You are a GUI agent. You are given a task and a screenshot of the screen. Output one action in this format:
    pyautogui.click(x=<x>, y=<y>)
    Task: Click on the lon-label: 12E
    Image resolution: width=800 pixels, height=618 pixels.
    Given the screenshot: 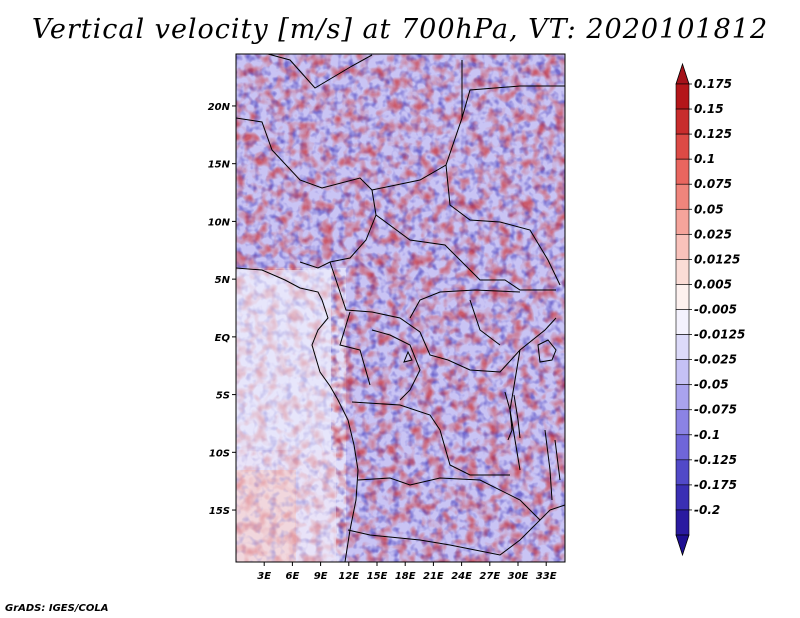 What is the action you would take?
    pyautogui.click(x=348, y=576)
    